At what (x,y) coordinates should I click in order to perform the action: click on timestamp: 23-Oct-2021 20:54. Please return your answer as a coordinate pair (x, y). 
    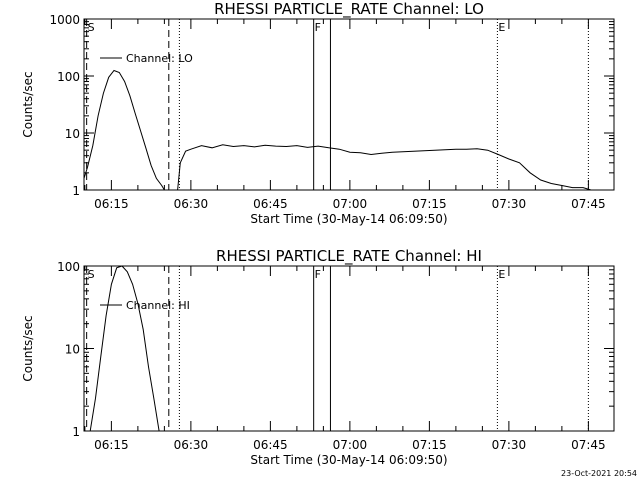
    Looking at the image, I should click on (599, 473).